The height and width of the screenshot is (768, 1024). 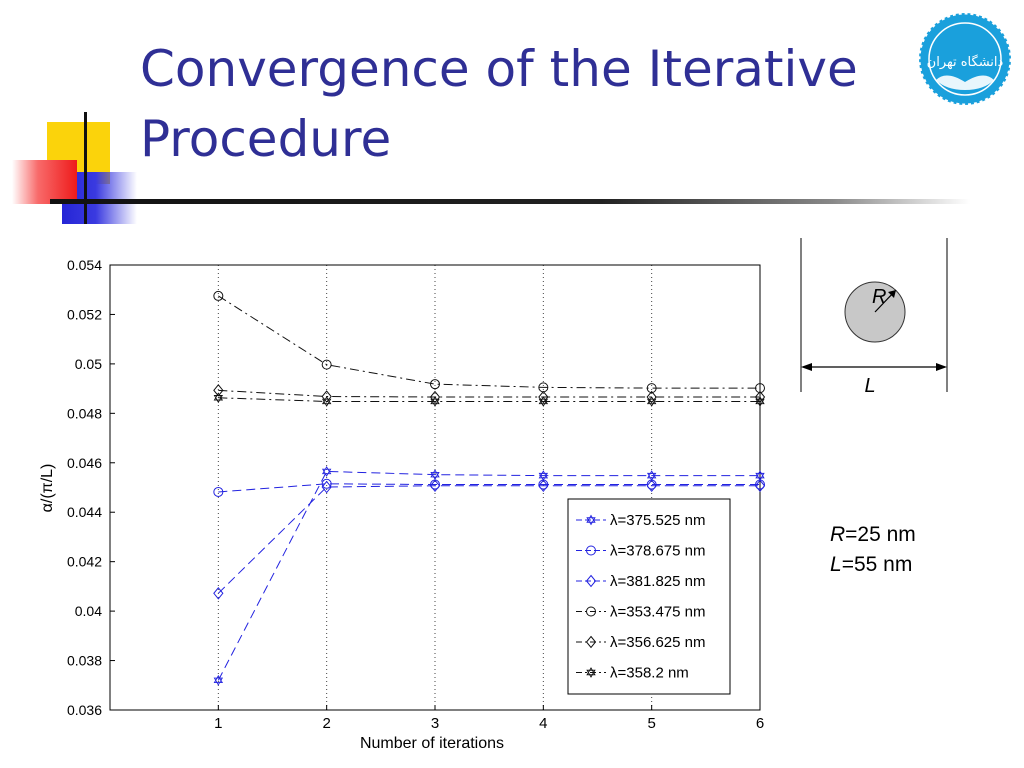 What do you see at coordinates (88, 611) in the screenshot?
I see `y-tick-label: 0.04` at bounding box center [88, 611].